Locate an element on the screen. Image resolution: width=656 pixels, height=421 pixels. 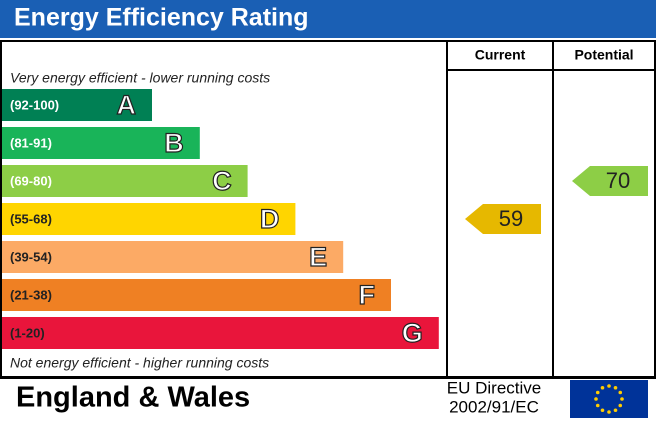
header-bar is located at coordinates (328, 19).